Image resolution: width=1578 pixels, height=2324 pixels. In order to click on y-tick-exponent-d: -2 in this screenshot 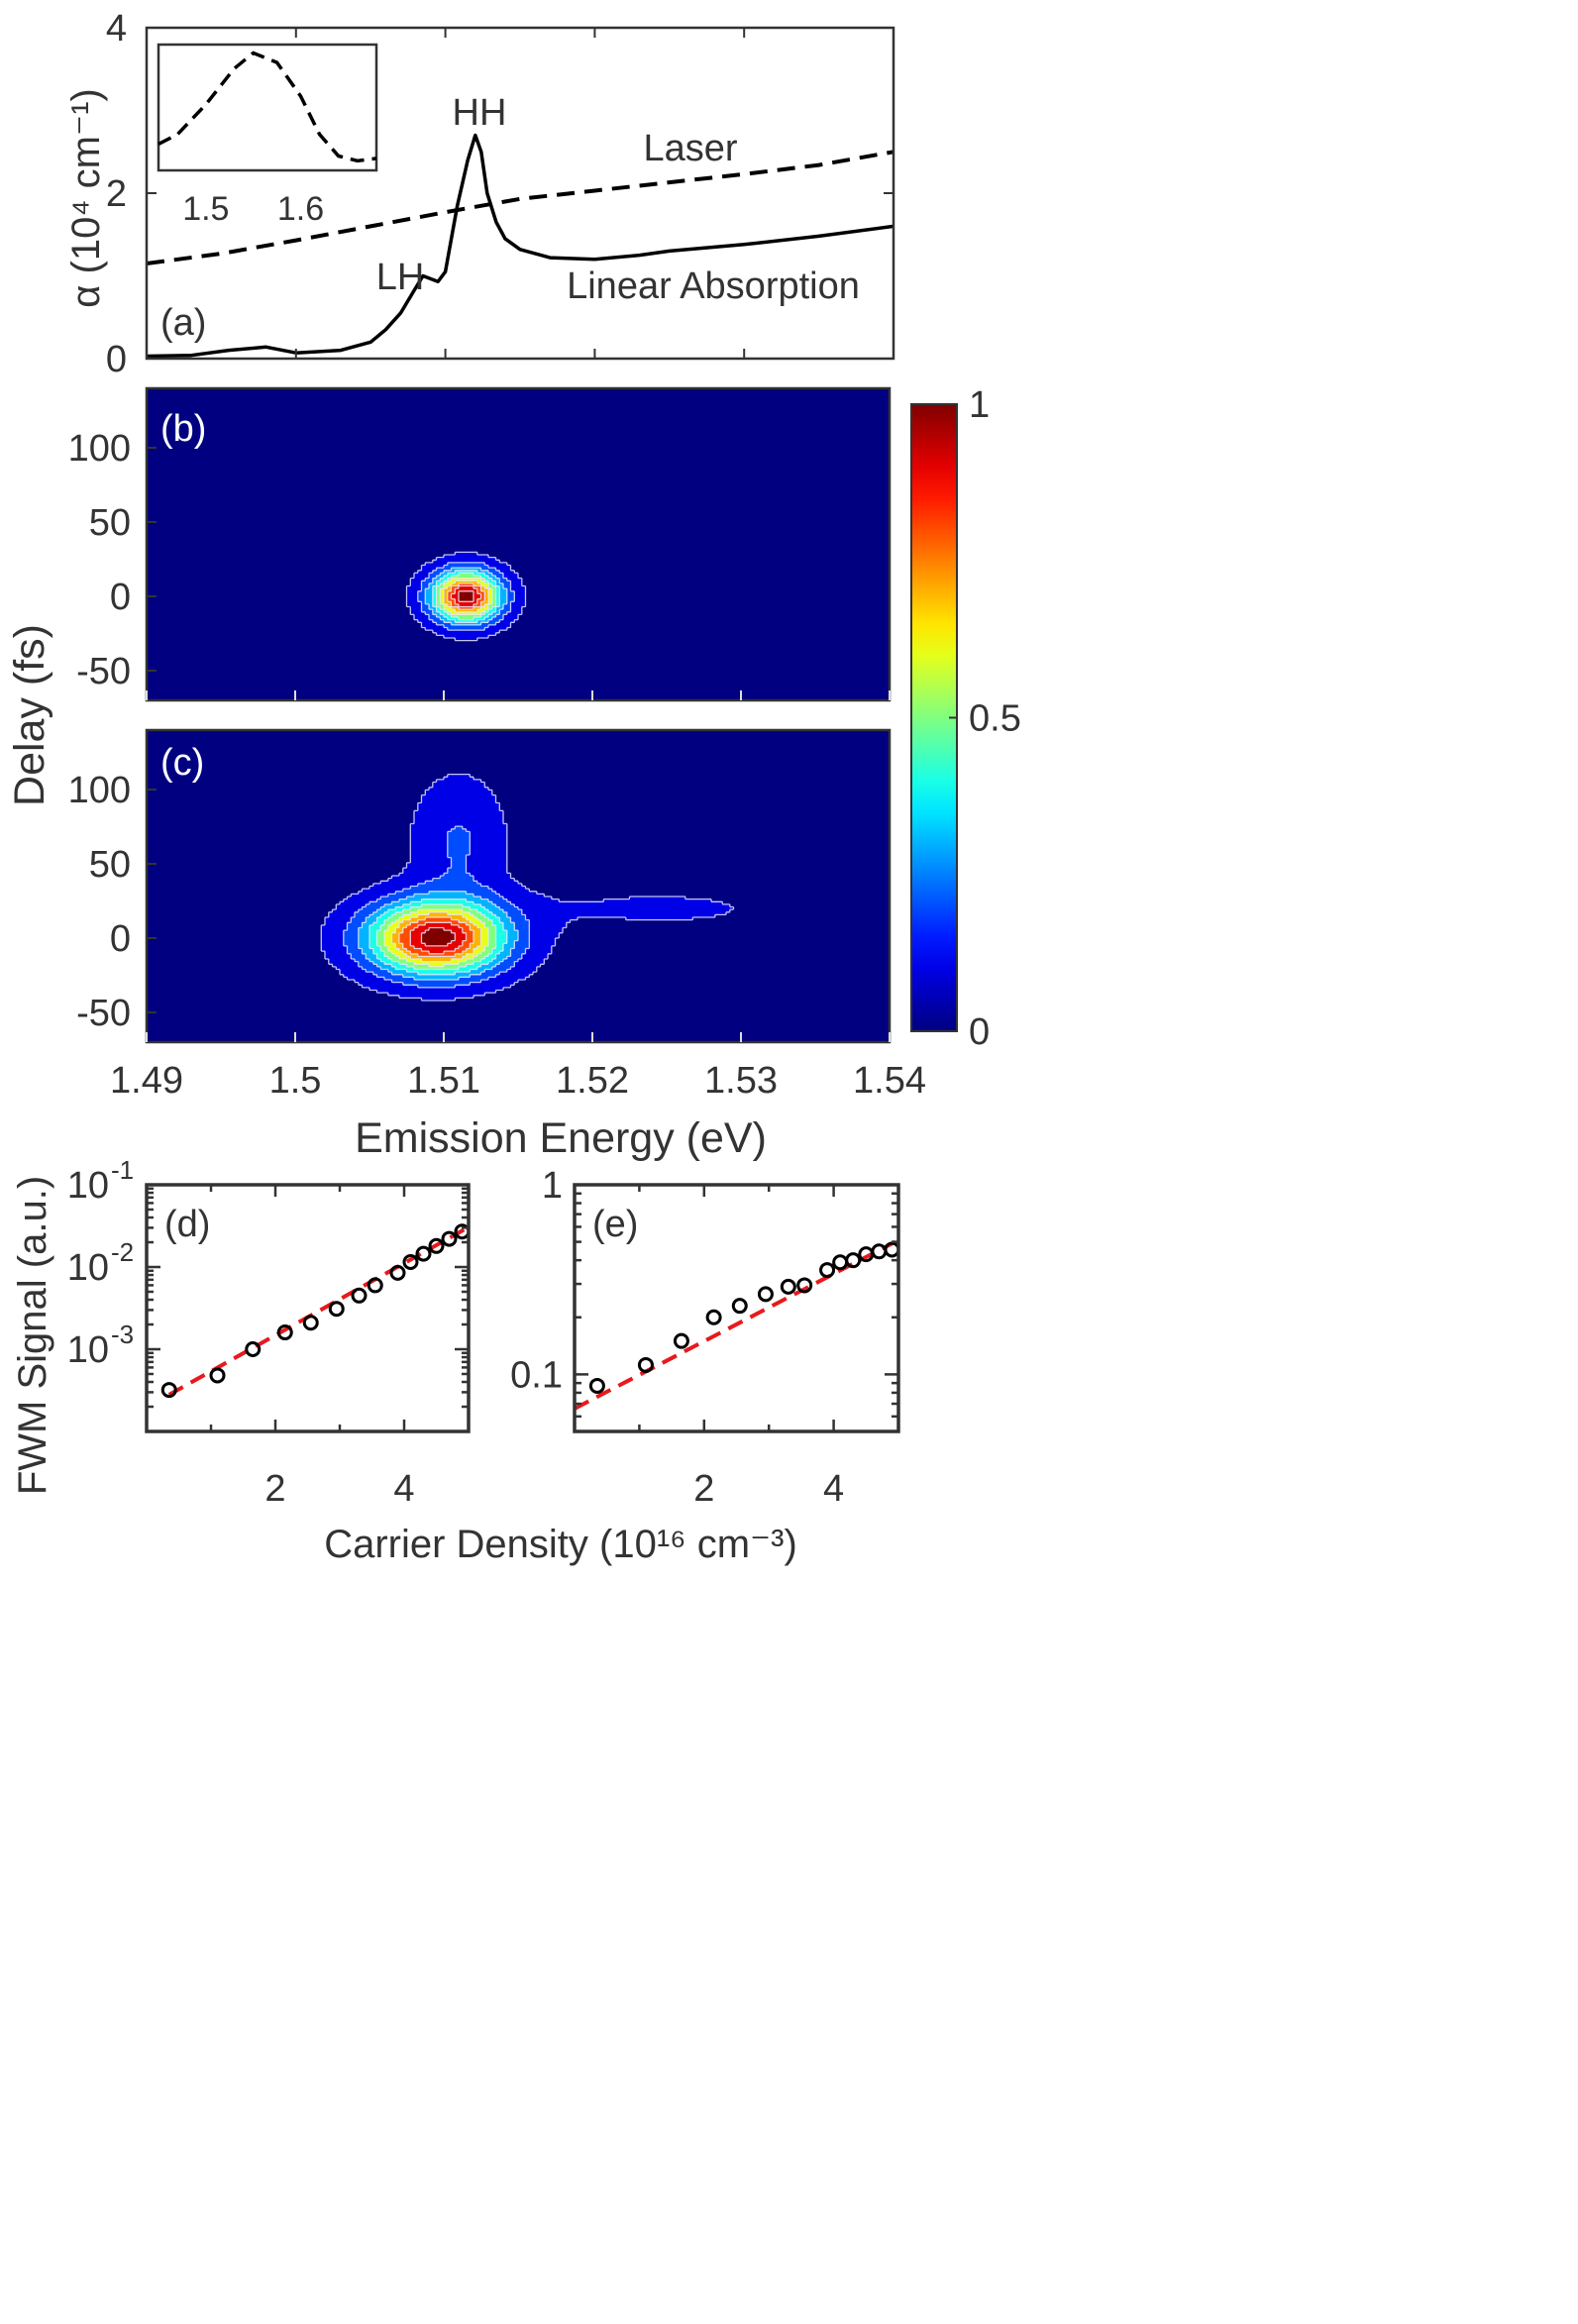, I will do `click(122, 1252)`.